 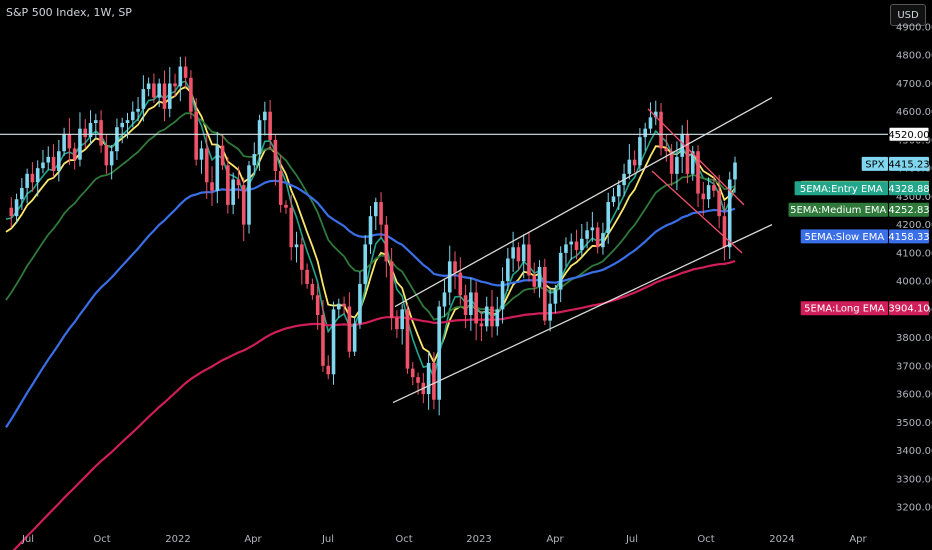 What do you see at coordinates (841, 189) in the screenshot?
I see `price-tag-label: 5EMA:Entry EMA` at bounding box center [841, 189].